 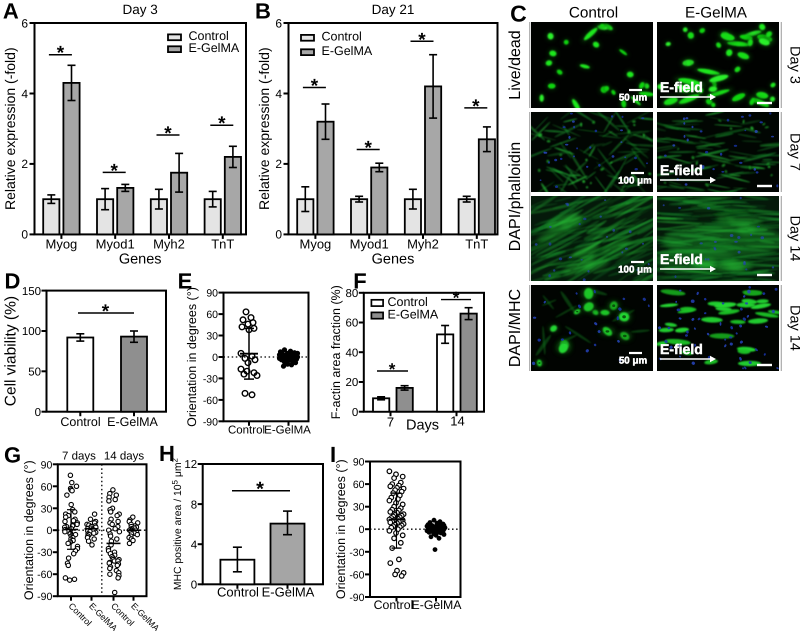 I want to click on svg-text: 14, so click(x=457, y=421).